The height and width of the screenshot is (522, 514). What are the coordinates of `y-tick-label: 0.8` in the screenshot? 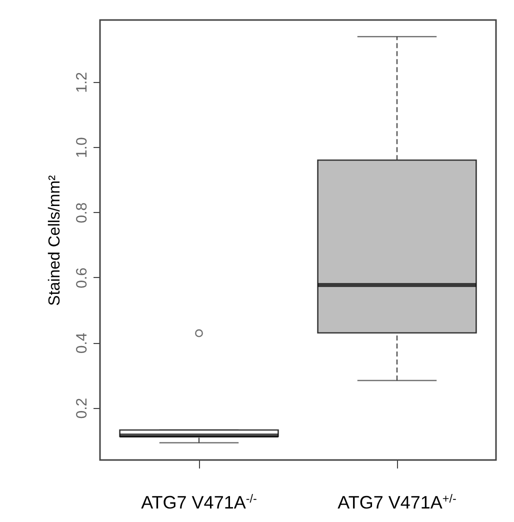 It's located at (82, 213).